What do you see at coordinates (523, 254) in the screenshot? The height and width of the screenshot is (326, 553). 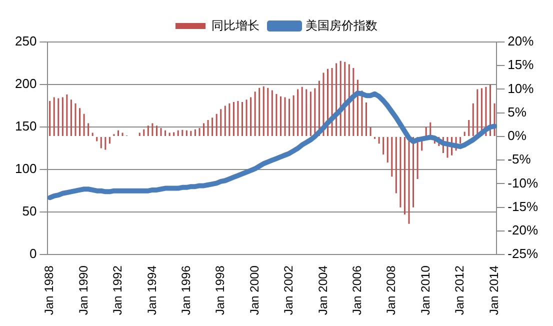 I see `y2-tick-label: -25%` at bounding box center [523, 254].